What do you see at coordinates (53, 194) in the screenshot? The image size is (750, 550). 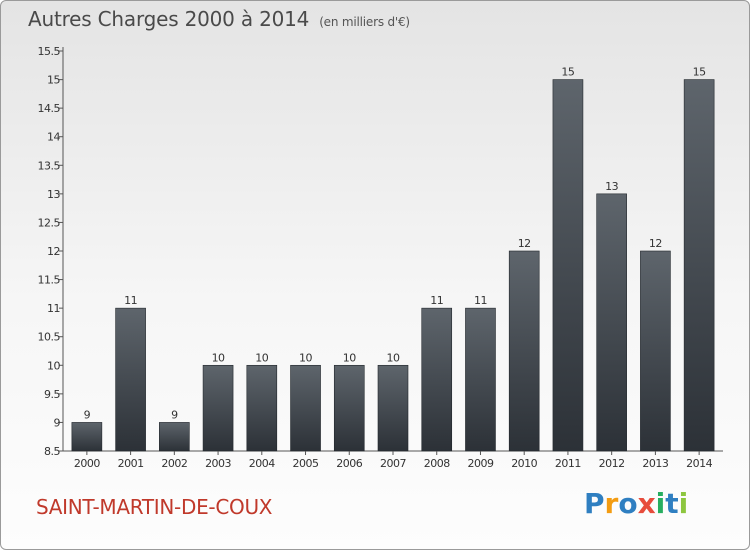 I see `y-tick-label: 13` at bounding box center [53, 194].